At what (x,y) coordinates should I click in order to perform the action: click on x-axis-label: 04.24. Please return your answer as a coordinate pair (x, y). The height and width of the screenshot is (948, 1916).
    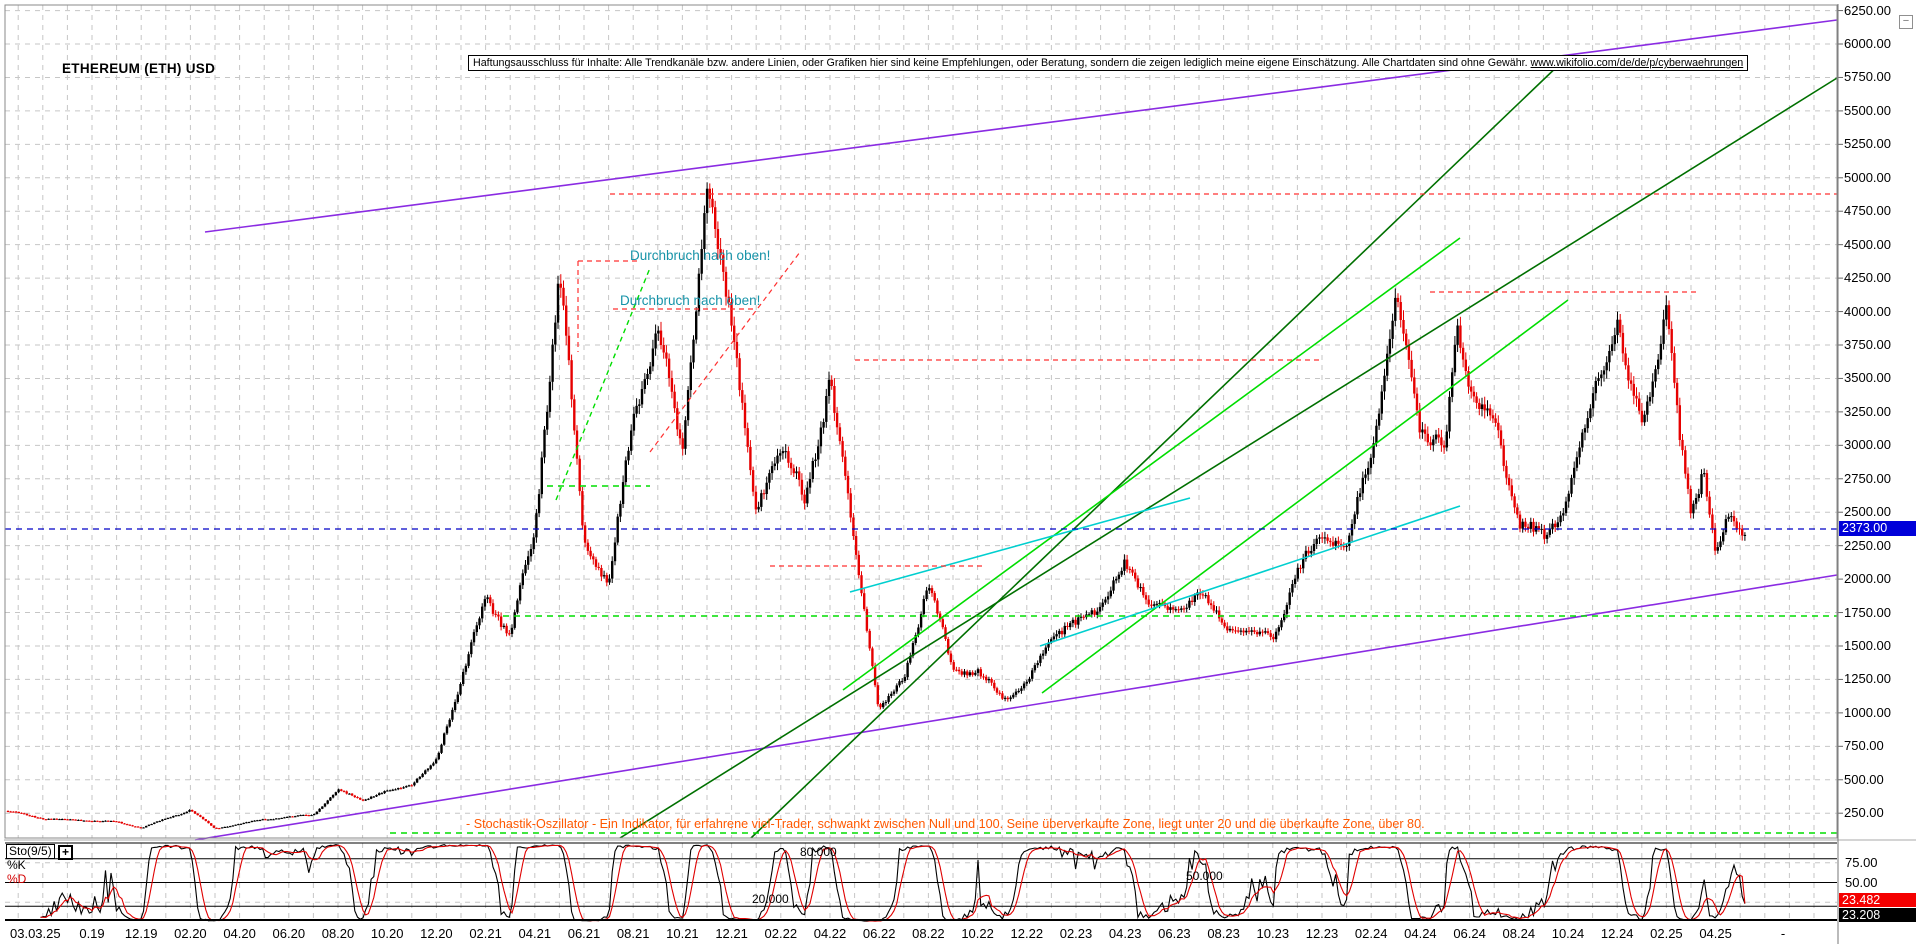
    Looking at the image, I should click on (1420, 933).